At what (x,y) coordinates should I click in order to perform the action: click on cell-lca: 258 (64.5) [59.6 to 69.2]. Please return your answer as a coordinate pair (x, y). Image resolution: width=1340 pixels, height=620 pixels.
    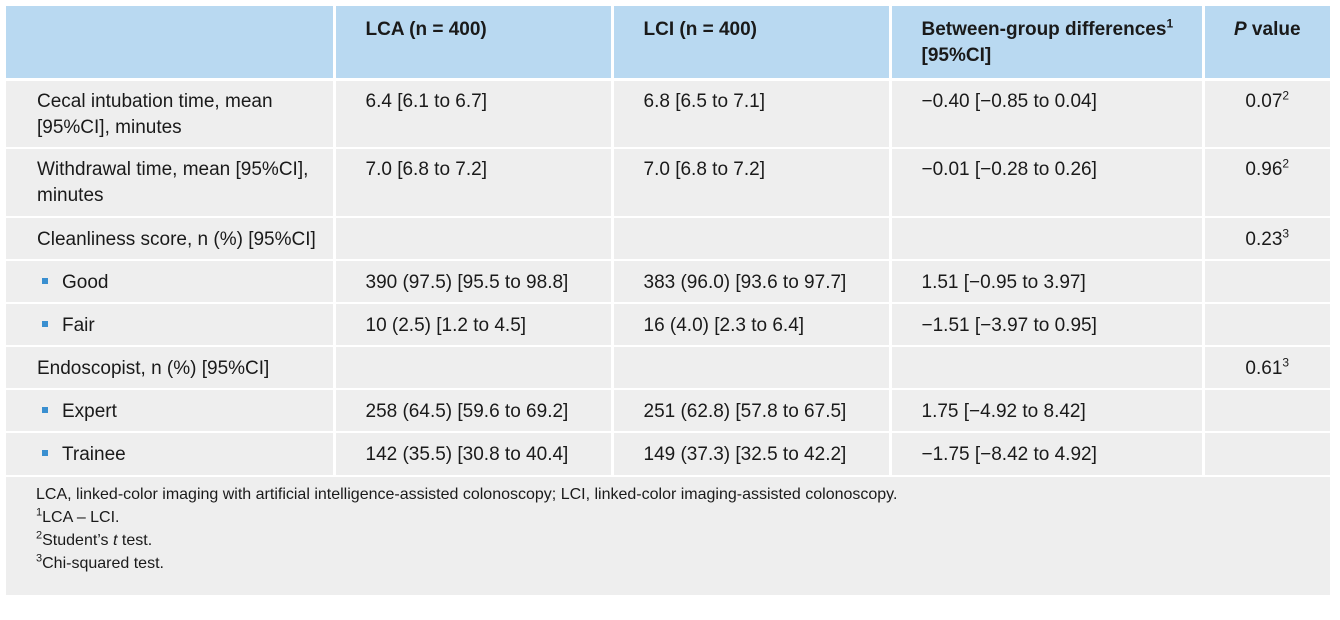
    Looking at the image, I should click on (472, 410).